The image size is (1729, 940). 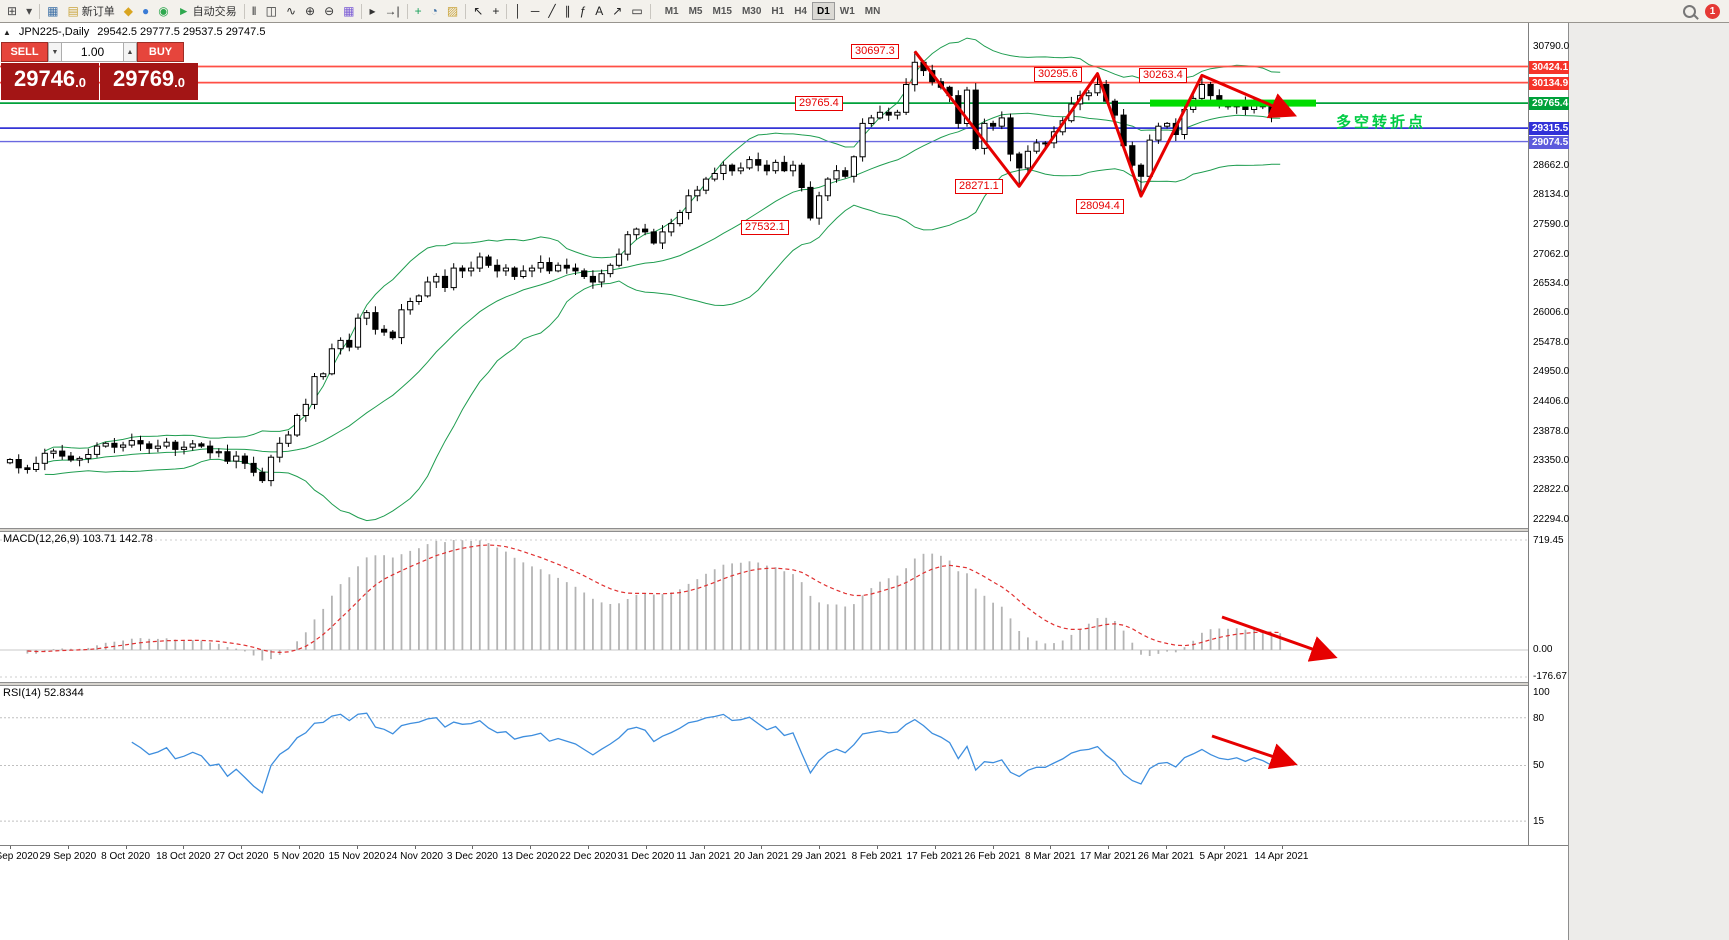 I want to click on new-chart-icon: ▦, so click(x=52, y=11).